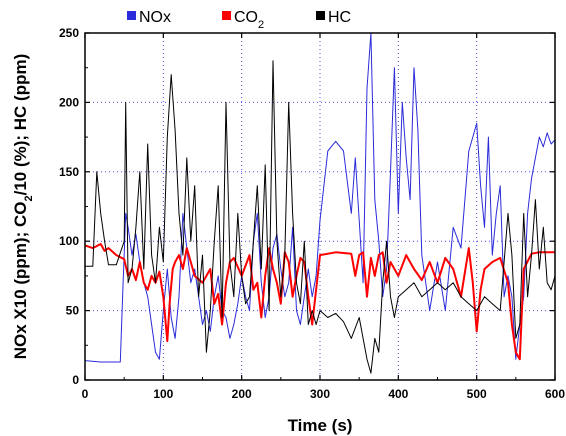  What do you see at coordinates (477, 394) in the screenshot?
I see `x-tick-label: 500` at bounding box center [477, 394].